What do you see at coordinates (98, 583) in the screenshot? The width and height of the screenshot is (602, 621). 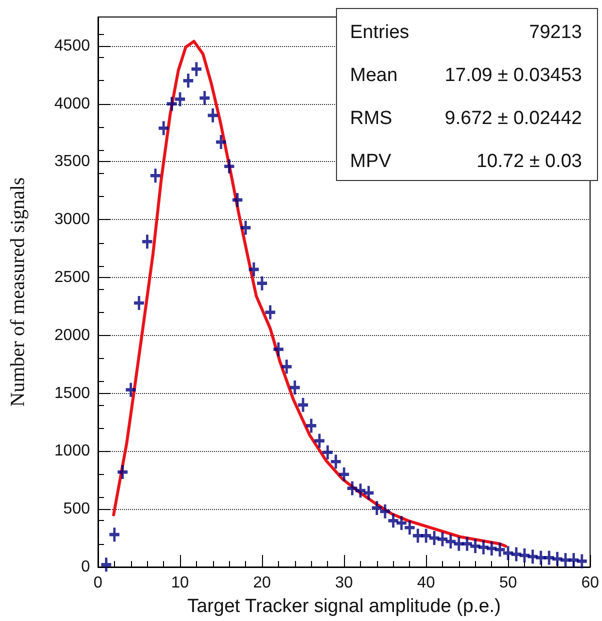 I see `x-tick-label: 0` at bounding box center [98, 583].